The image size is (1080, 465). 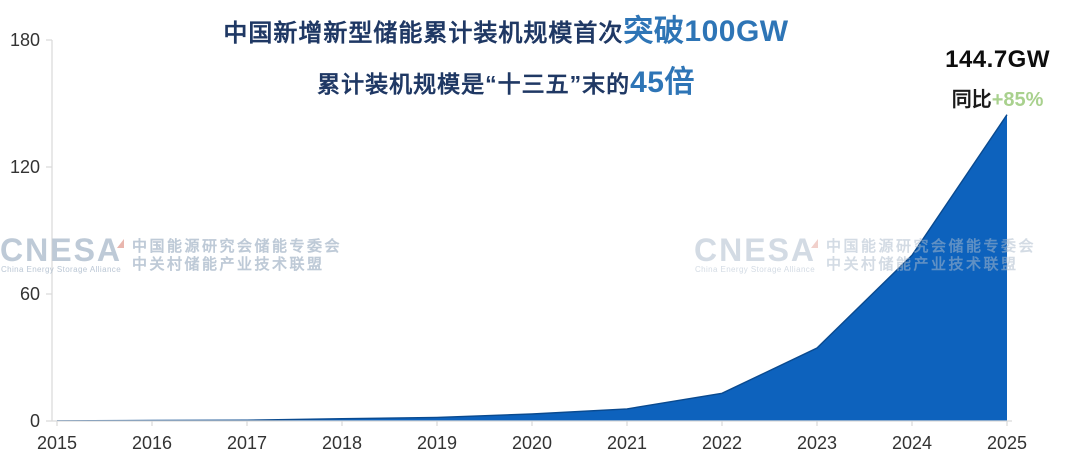 What do you see at coordinates (25, 40) in the screenshot?
I see `y-axis-label: 180` at bounding box center [25, 40].